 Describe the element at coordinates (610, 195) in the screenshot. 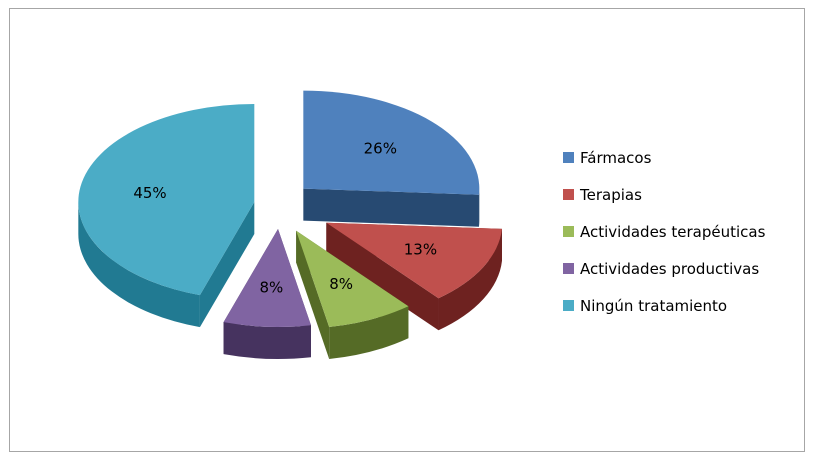

I see `legend-label: Terapias` at that location.